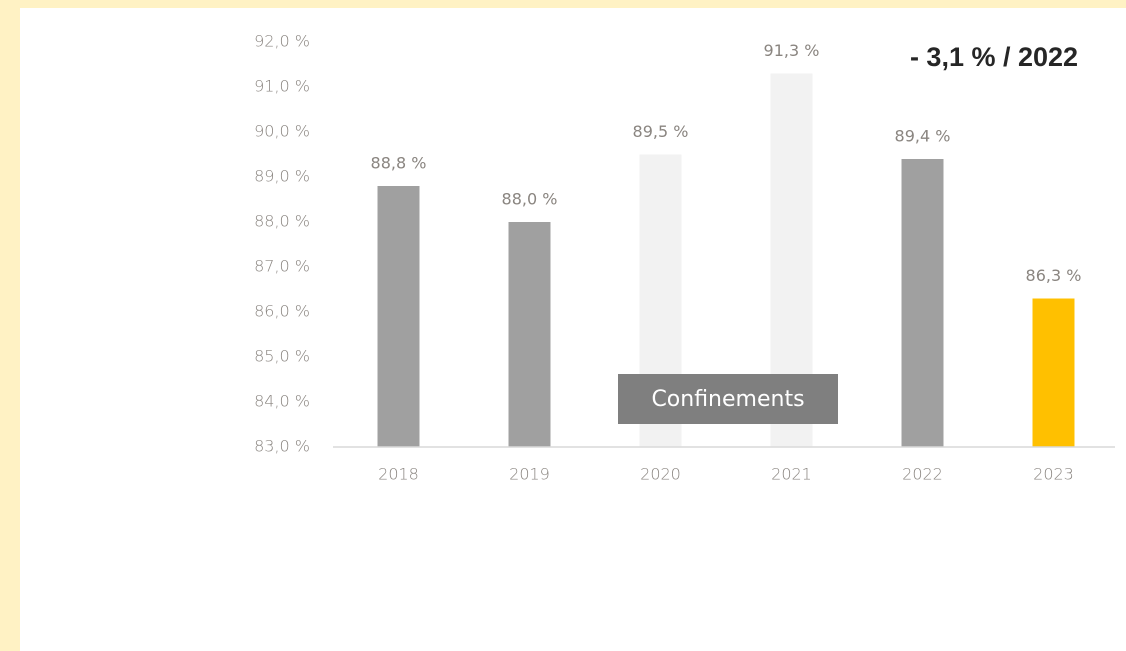  What do you see at coordinates (398, 474) in the screenshot?
I see `x-tick-label: 2018` at bounding box center [398, 474].